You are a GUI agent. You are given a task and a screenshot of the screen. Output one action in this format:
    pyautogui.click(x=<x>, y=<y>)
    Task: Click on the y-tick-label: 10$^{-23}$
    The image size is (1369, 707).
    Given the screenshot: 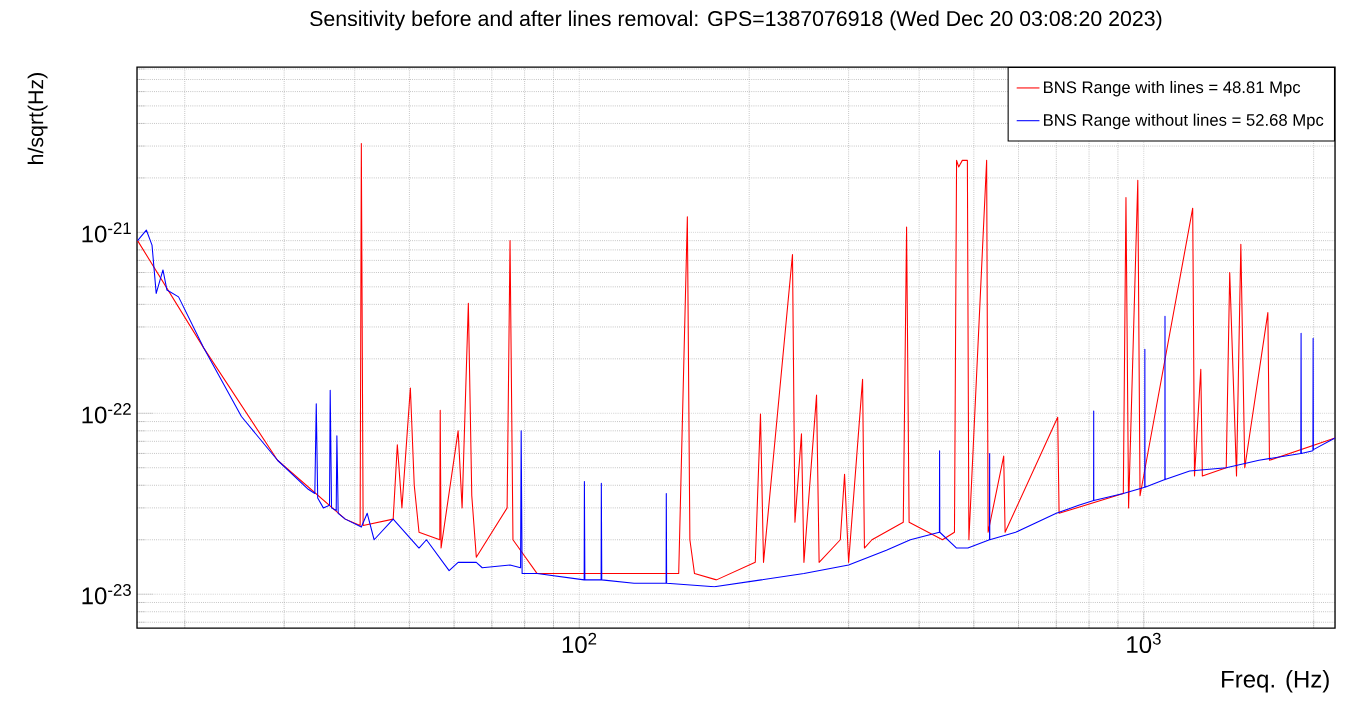 What is the action you would take?
    pyautogui.click(x=106, y=594)
    